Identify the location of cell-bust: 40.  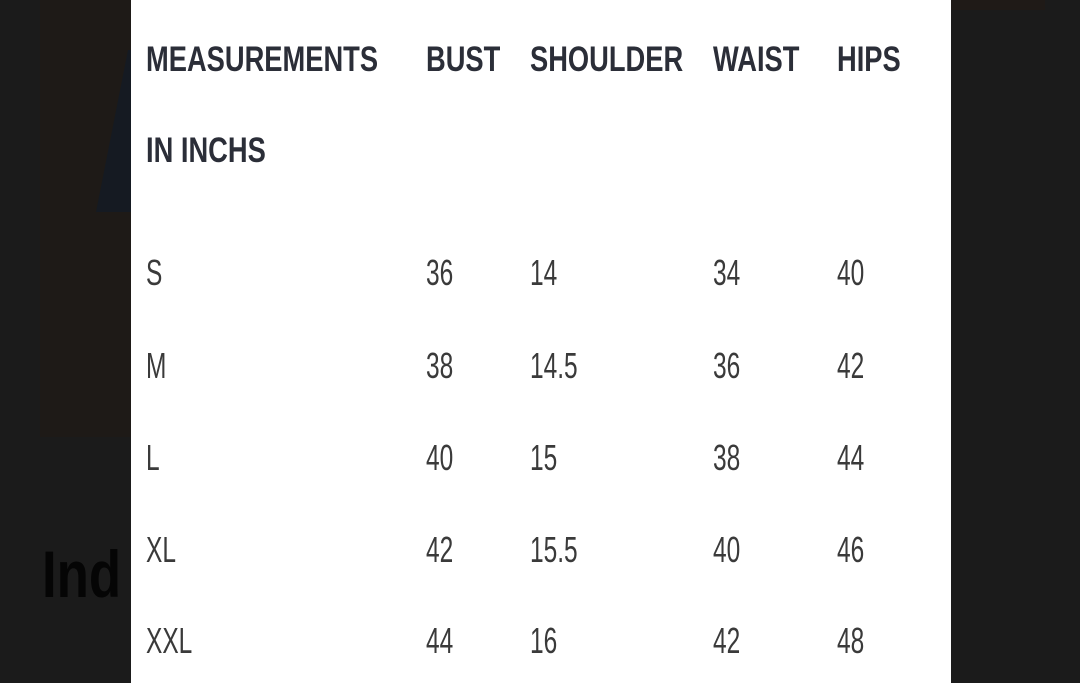
(440, 457).